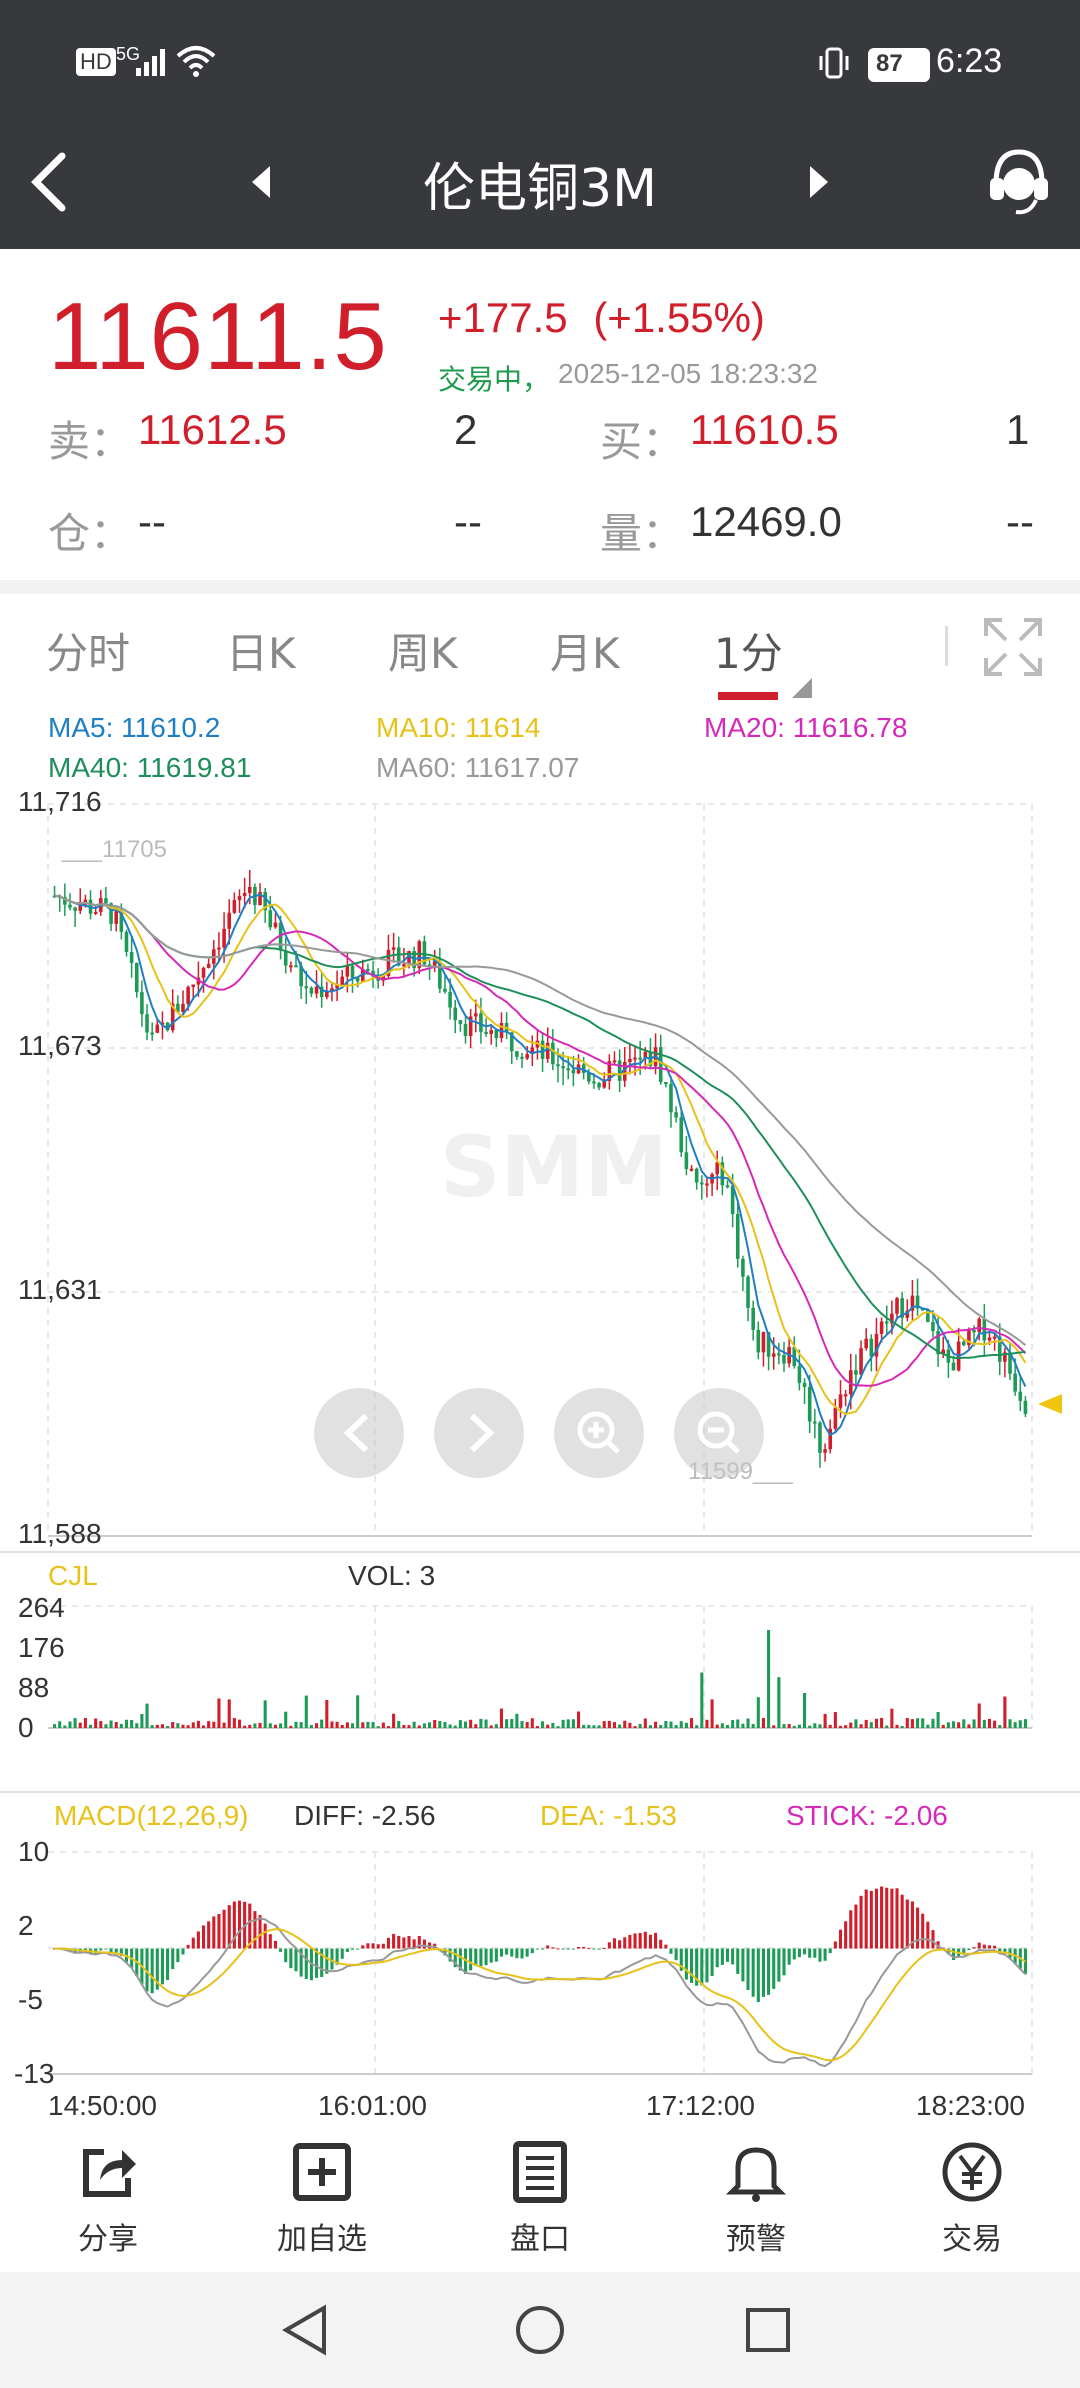  I want to click on zoom-in-button, so click(599, 1433).